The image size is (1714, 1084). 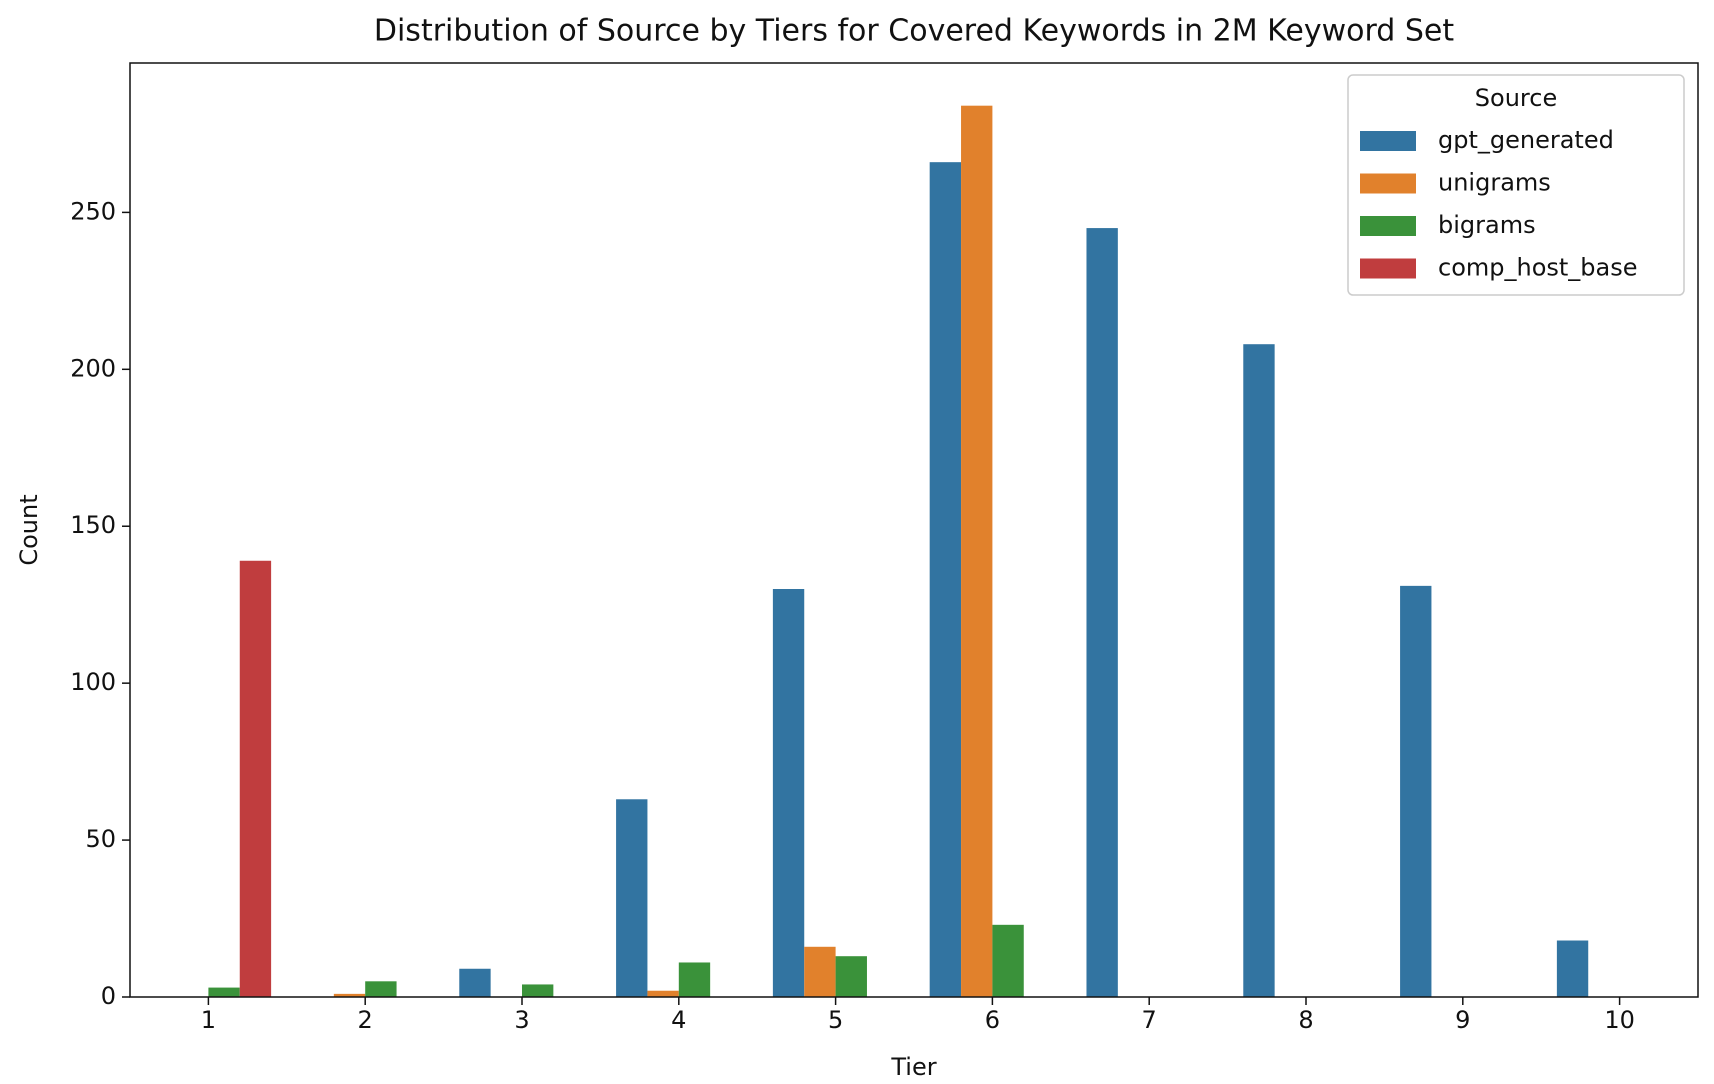 What do you see at coordinates (1462, 1020) in the screenshot?
I see `x-tick-label: 9` at bounding box center [1462, 1020].